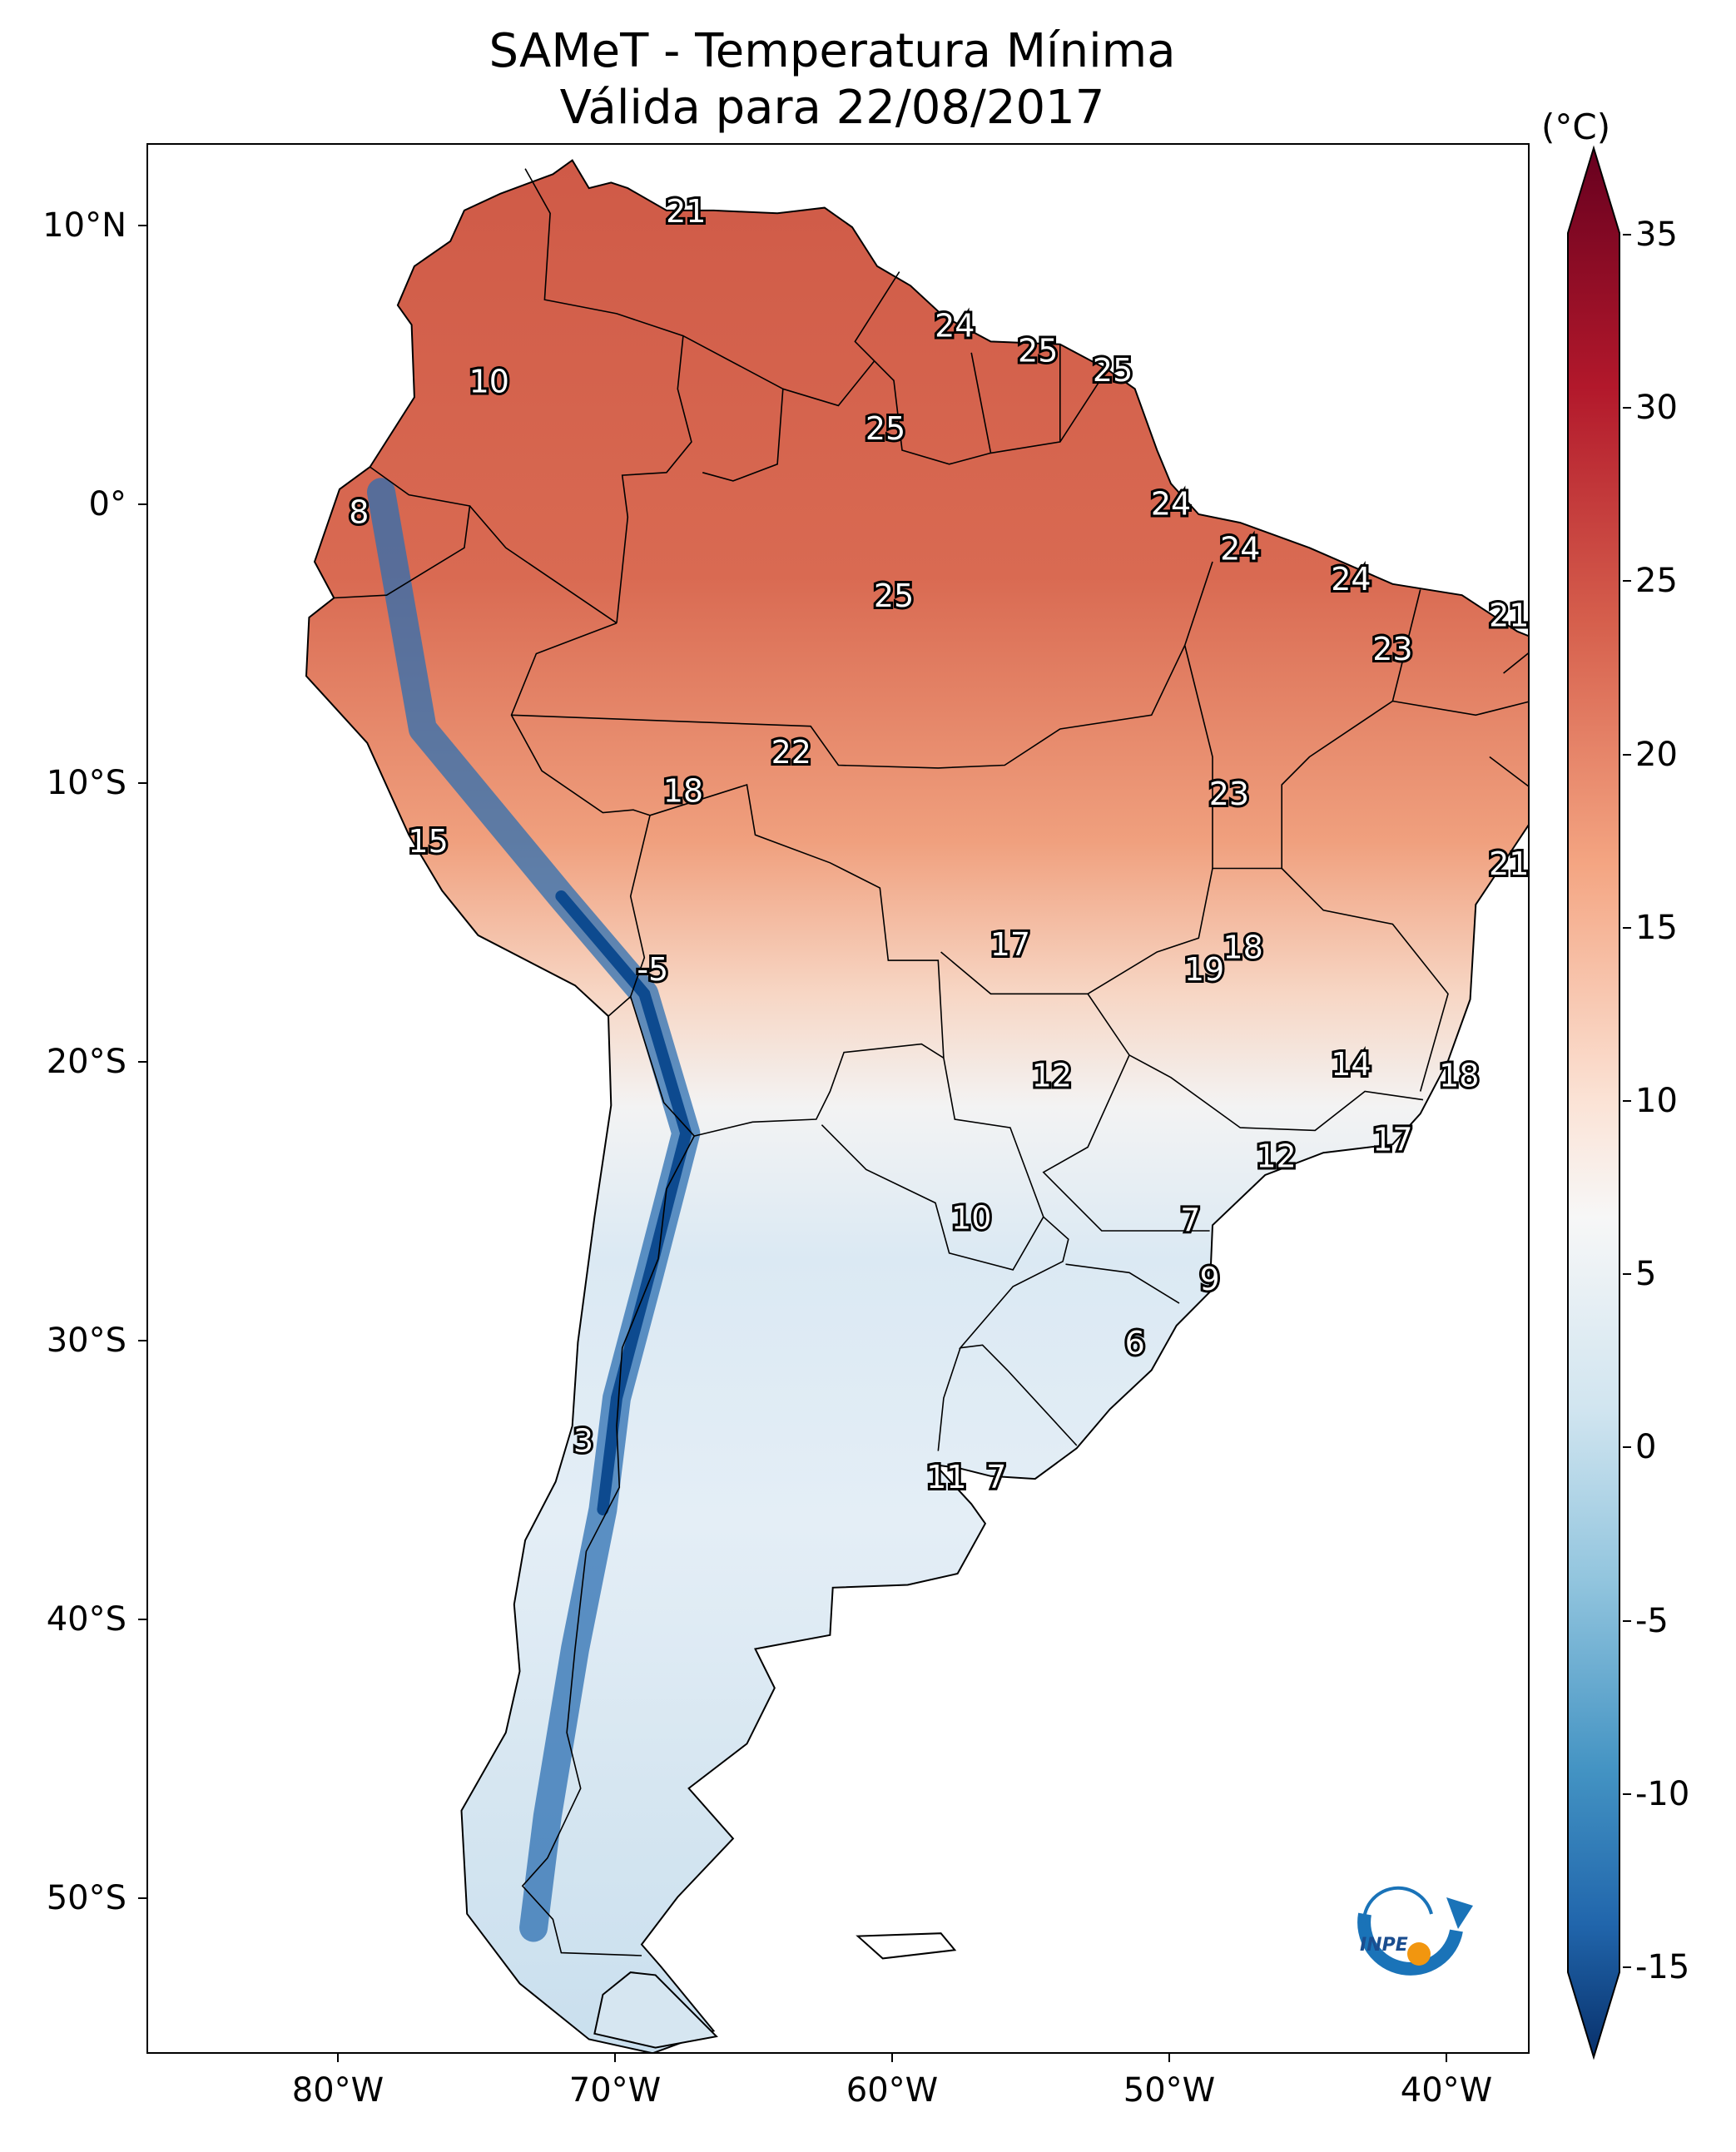  What do you see at coordinates (1657, 754) in the screenshot?
I see `colorbar-tick-label: 20` at bounding box center [1657, 754].